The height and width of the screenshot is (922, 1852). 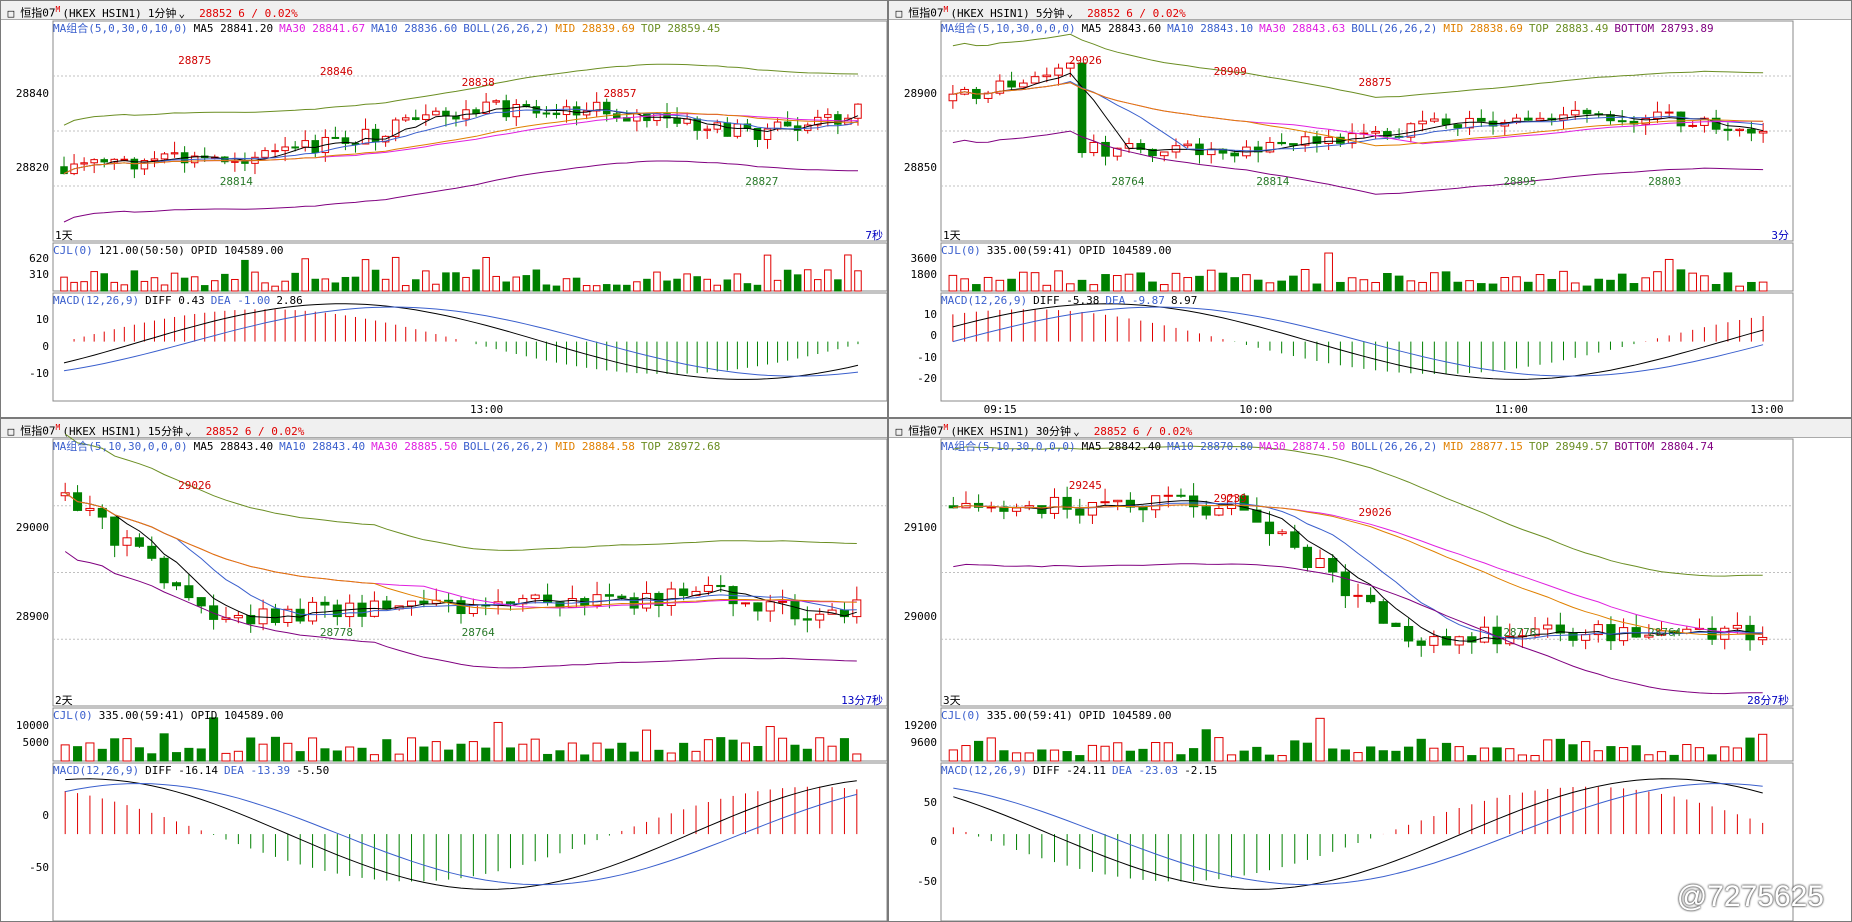 What do you see at coordinates (1050, 13) in the screenshot?
I see `period-selector: 5分钟` at bounding box center [1050, 13].